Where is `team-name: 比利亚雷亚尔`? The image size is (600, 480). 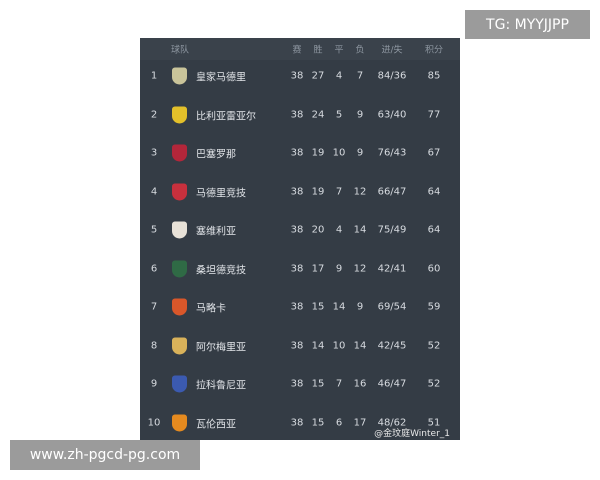
team-name: 比利亚雷亚尔 is located at coordinates (226, 116).